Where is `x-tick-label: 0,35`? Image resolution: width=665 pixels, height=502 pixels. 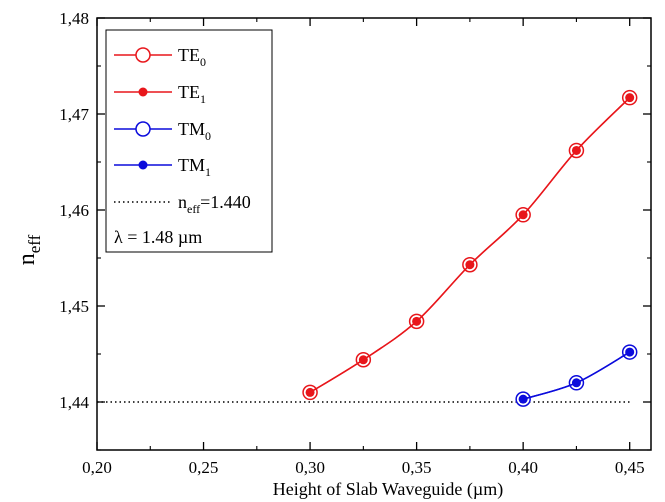
x-tick-label: 0,35 is located at coordinates (417, 467).